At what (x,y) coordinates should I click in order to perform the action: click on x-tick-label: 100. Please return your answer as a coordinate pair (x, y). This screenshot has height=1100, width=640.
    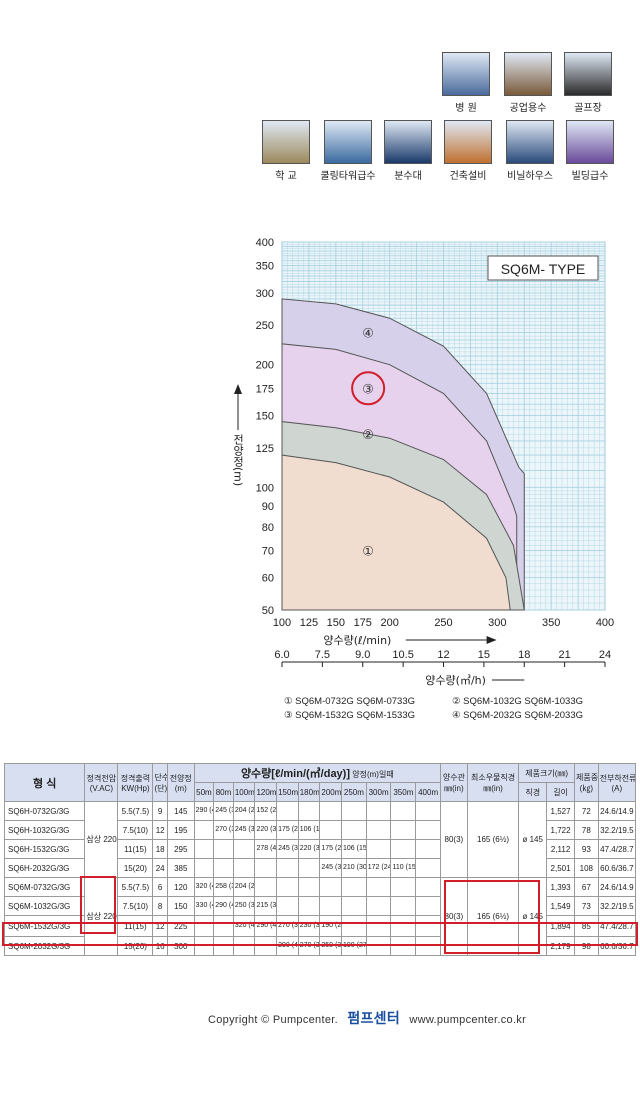
    Looking at the image, I should click on (282, 623).